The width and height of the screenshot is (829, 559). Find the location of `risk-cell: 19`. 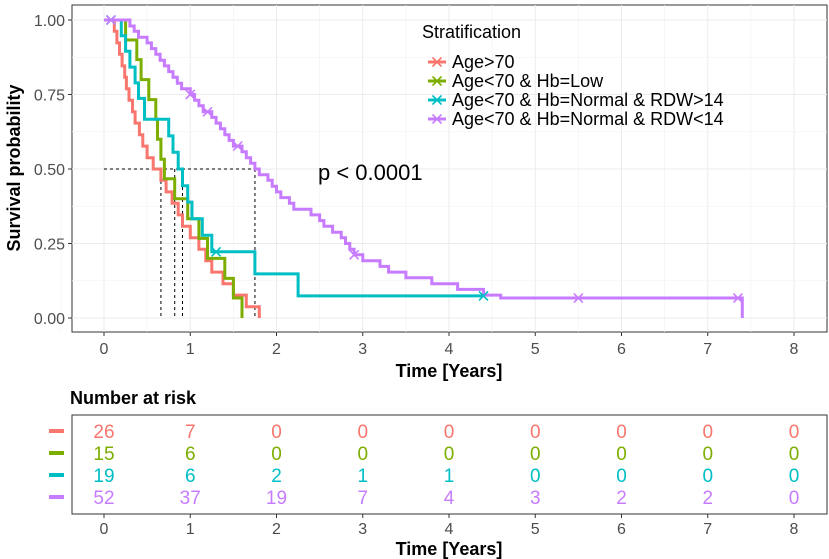

risk-cell: 19 is located at coordinates (276, 498).